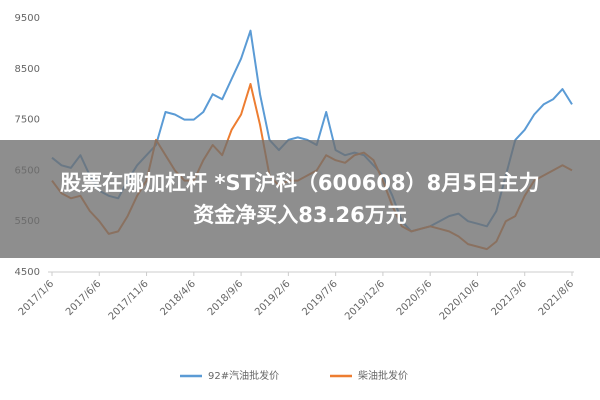 This screenshot has width=600, height=400. I want to click on x-tick-label: 2020/10/6, so click(460, 300).